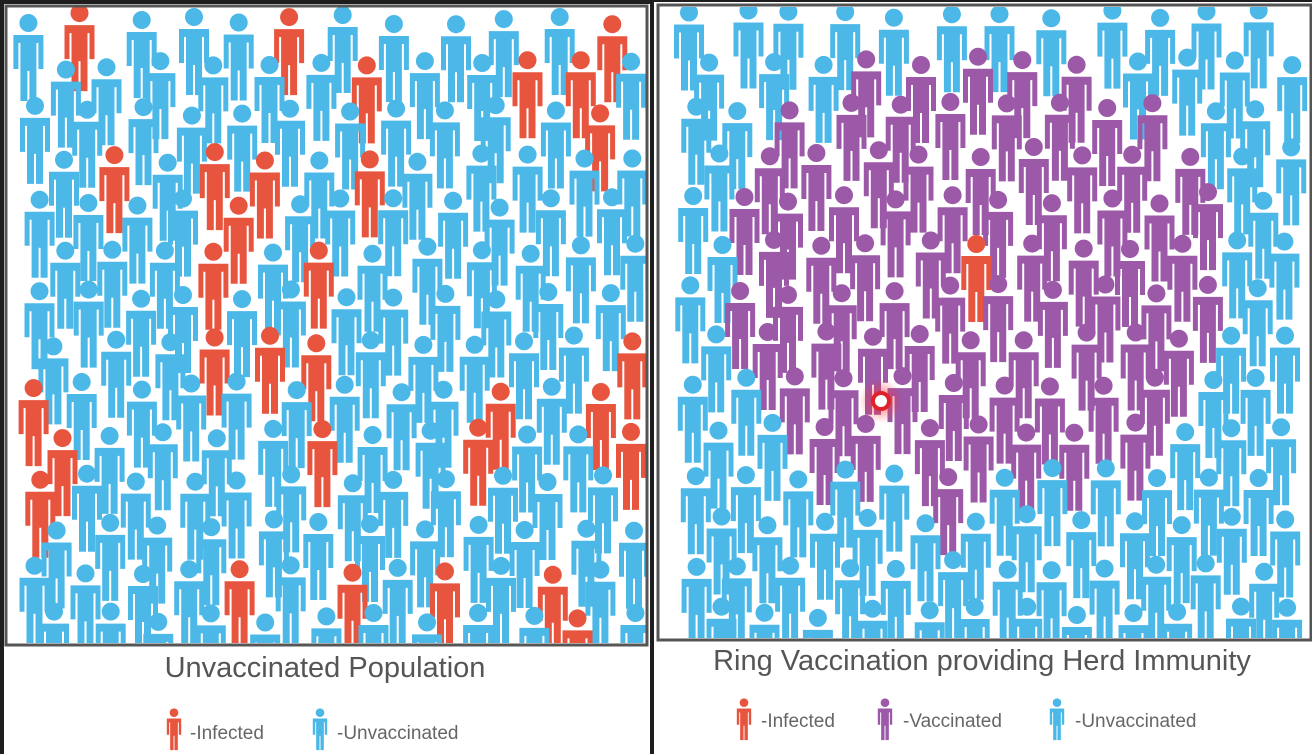 The width and height of the screenshot is (1312, 754). Describe the element at coordinates (982, 661) in the screenshot. I see `right-title: Ring Vaccination providing Herd Immunity` at that location.